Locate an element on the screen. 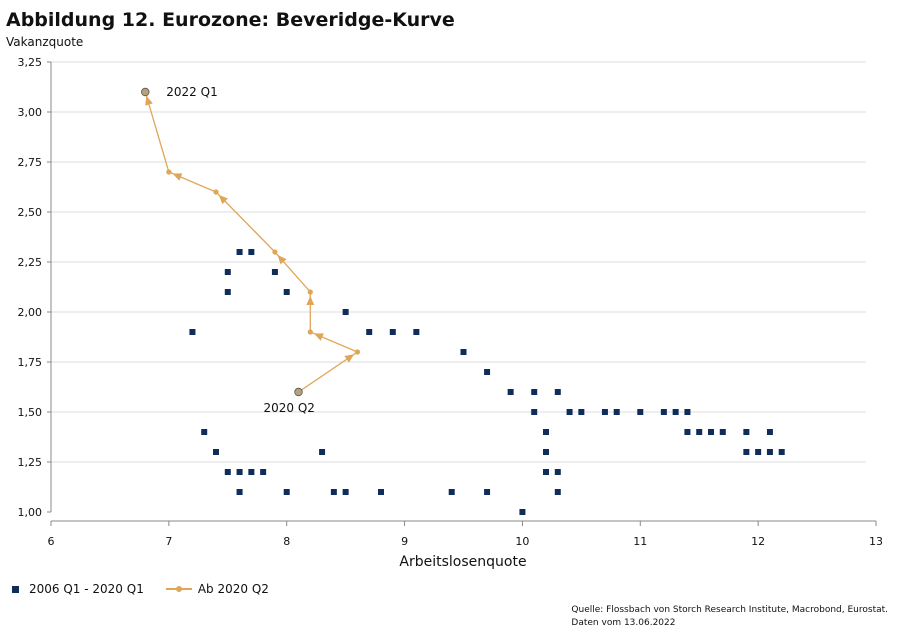 Image resolution: width=900 pixels, height=642 pixels. chart-title: Abbildung 12. Eurozone: Beveridge-Kurve is located at coordinates (230, 20).